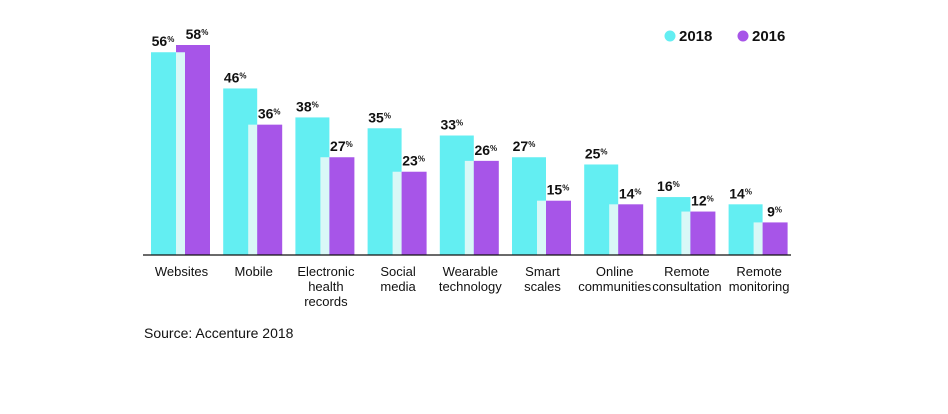 This screenshot has width=948, height=414. What do you see at coordinates (774, 211) in the screenshot?
I see `data-label-2016: 9%` at bounding box center [774, 211].